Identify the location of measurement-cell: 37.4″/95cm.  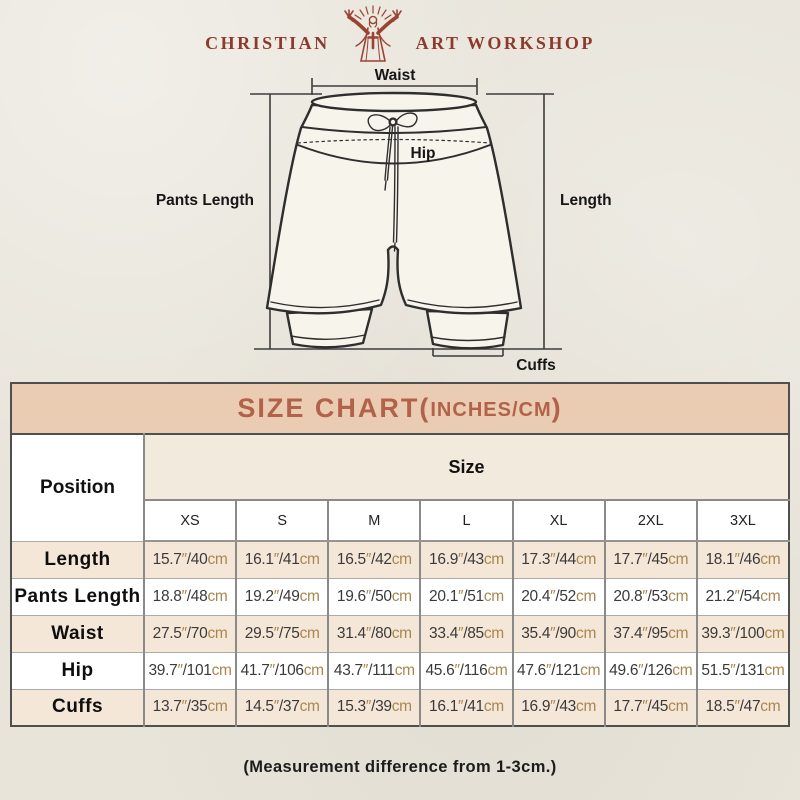
(650, 633).